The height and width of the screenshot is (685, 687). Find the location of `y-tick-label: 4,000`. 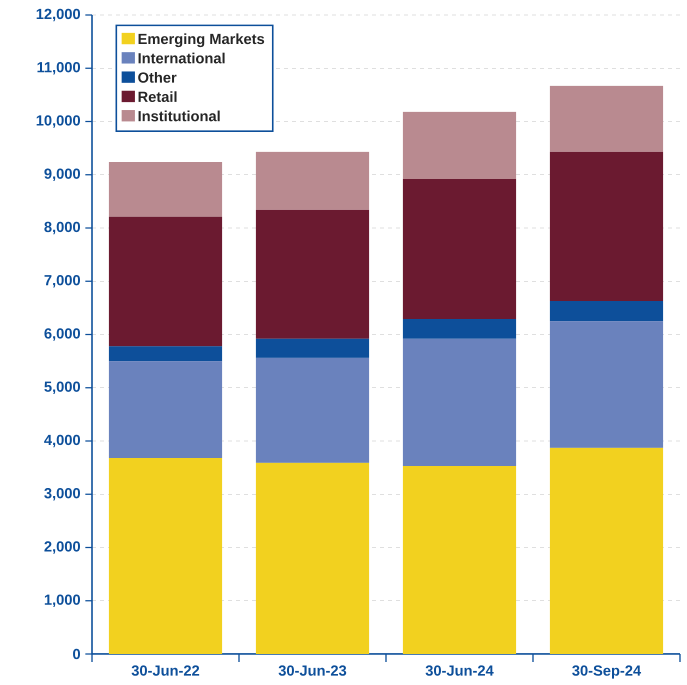

y-tick-label: 4,000 is located at coordinates (62, 441).